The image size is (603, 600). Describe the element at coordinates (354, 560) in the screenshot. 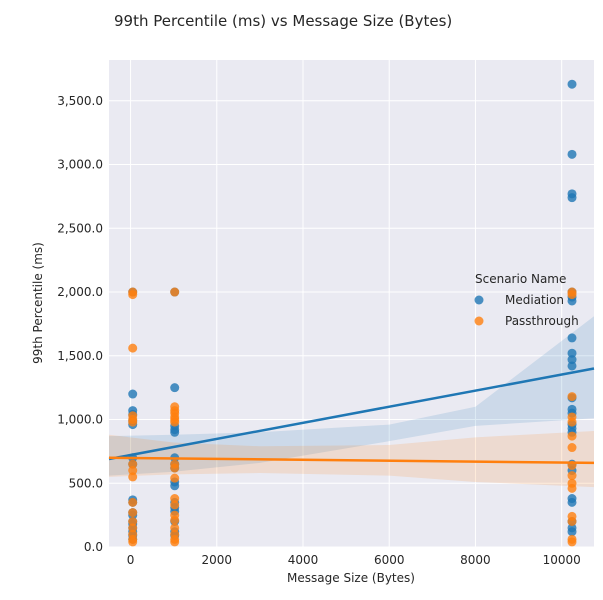

I see `x-axis-ticks: 0 2000 4000 6000 8000 10000` at that location.